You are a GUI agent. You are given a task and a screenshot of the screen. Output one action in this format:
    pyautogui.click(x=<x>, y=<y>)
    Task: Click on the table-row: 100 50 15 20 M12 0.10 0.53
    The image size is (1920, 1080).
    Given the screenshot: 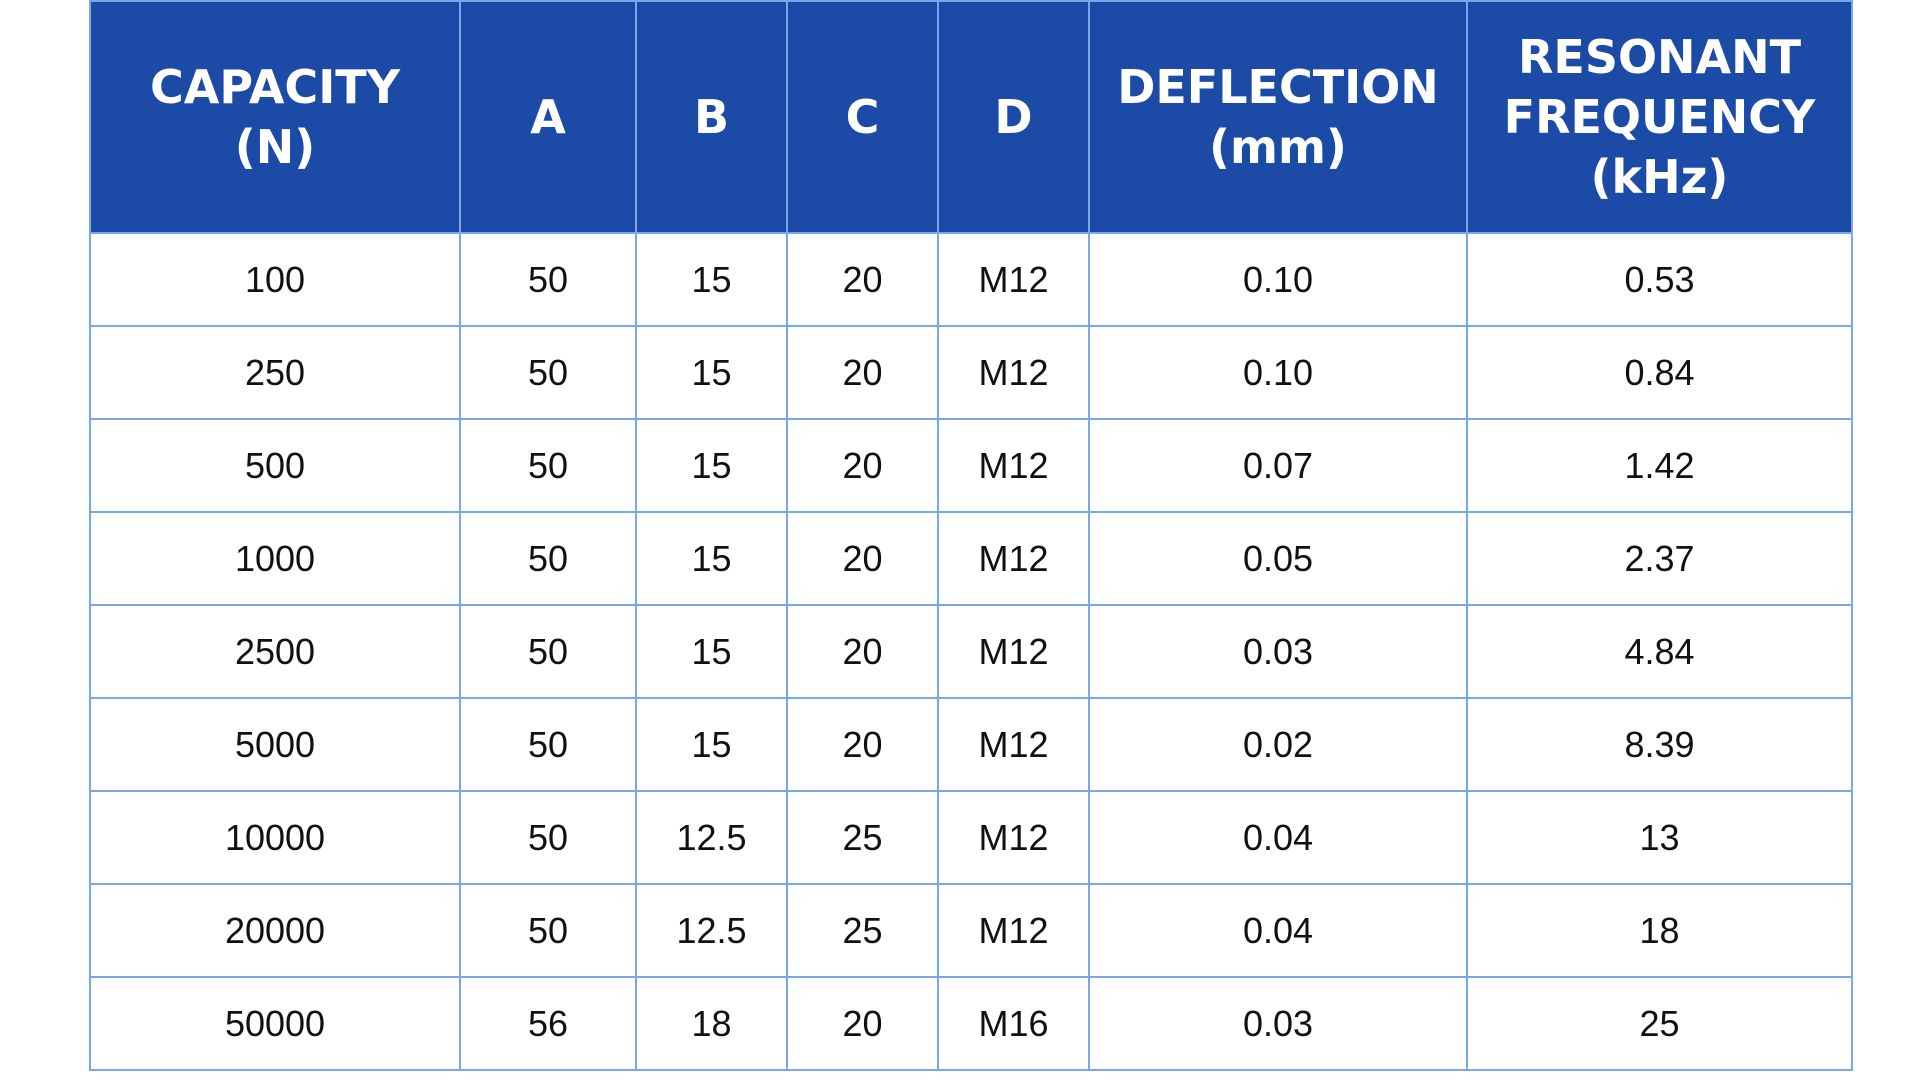 What is the action you would take?
    pyautogui.click(x=971, y=279)
    